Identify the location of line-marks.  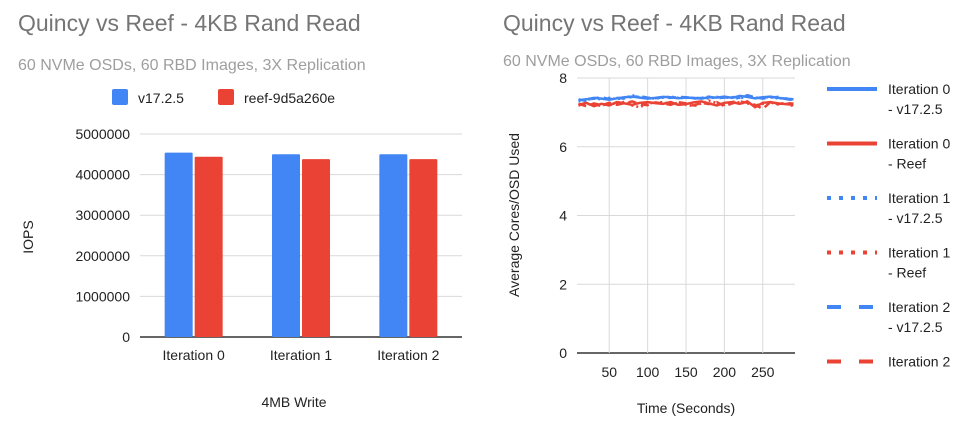
(686, 102).